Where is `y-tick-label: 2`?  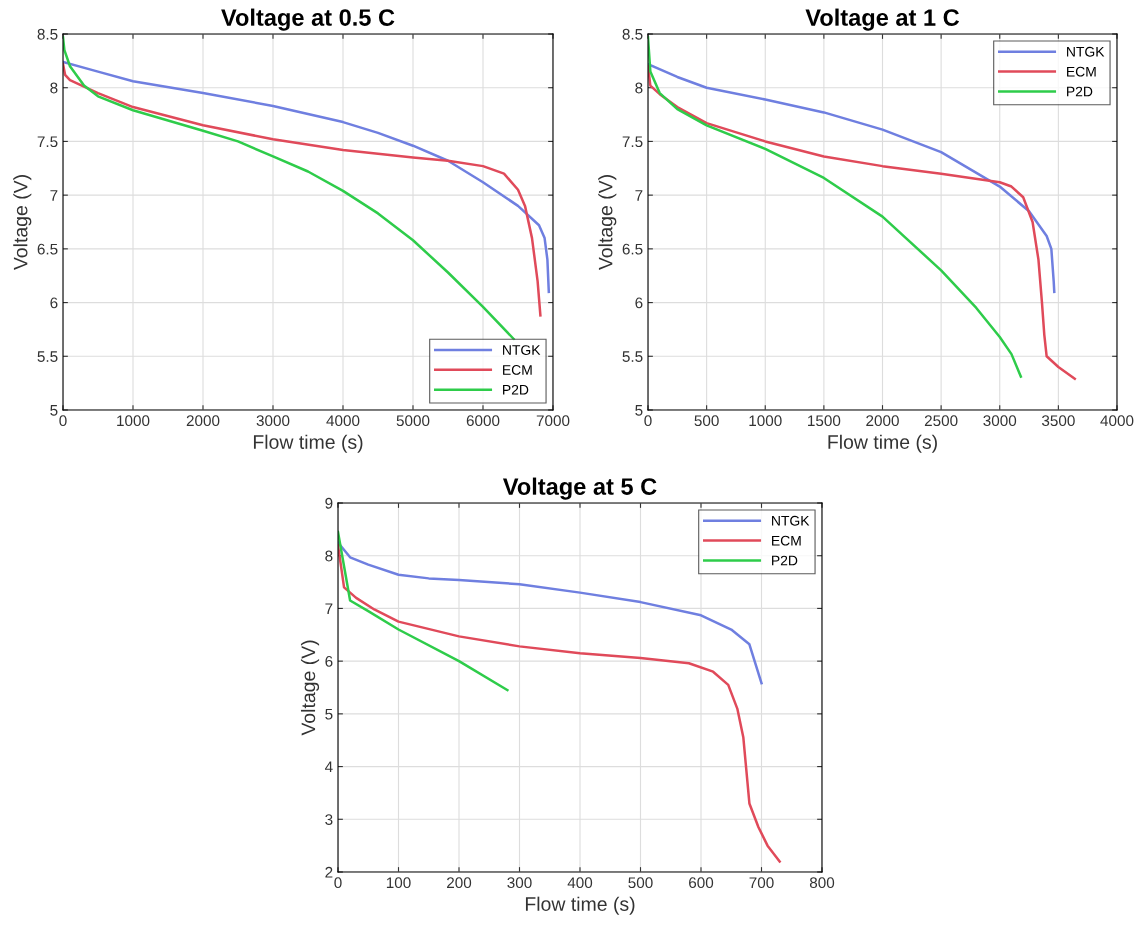
y-tick-label: 2 is located at coordinates (329, 872).